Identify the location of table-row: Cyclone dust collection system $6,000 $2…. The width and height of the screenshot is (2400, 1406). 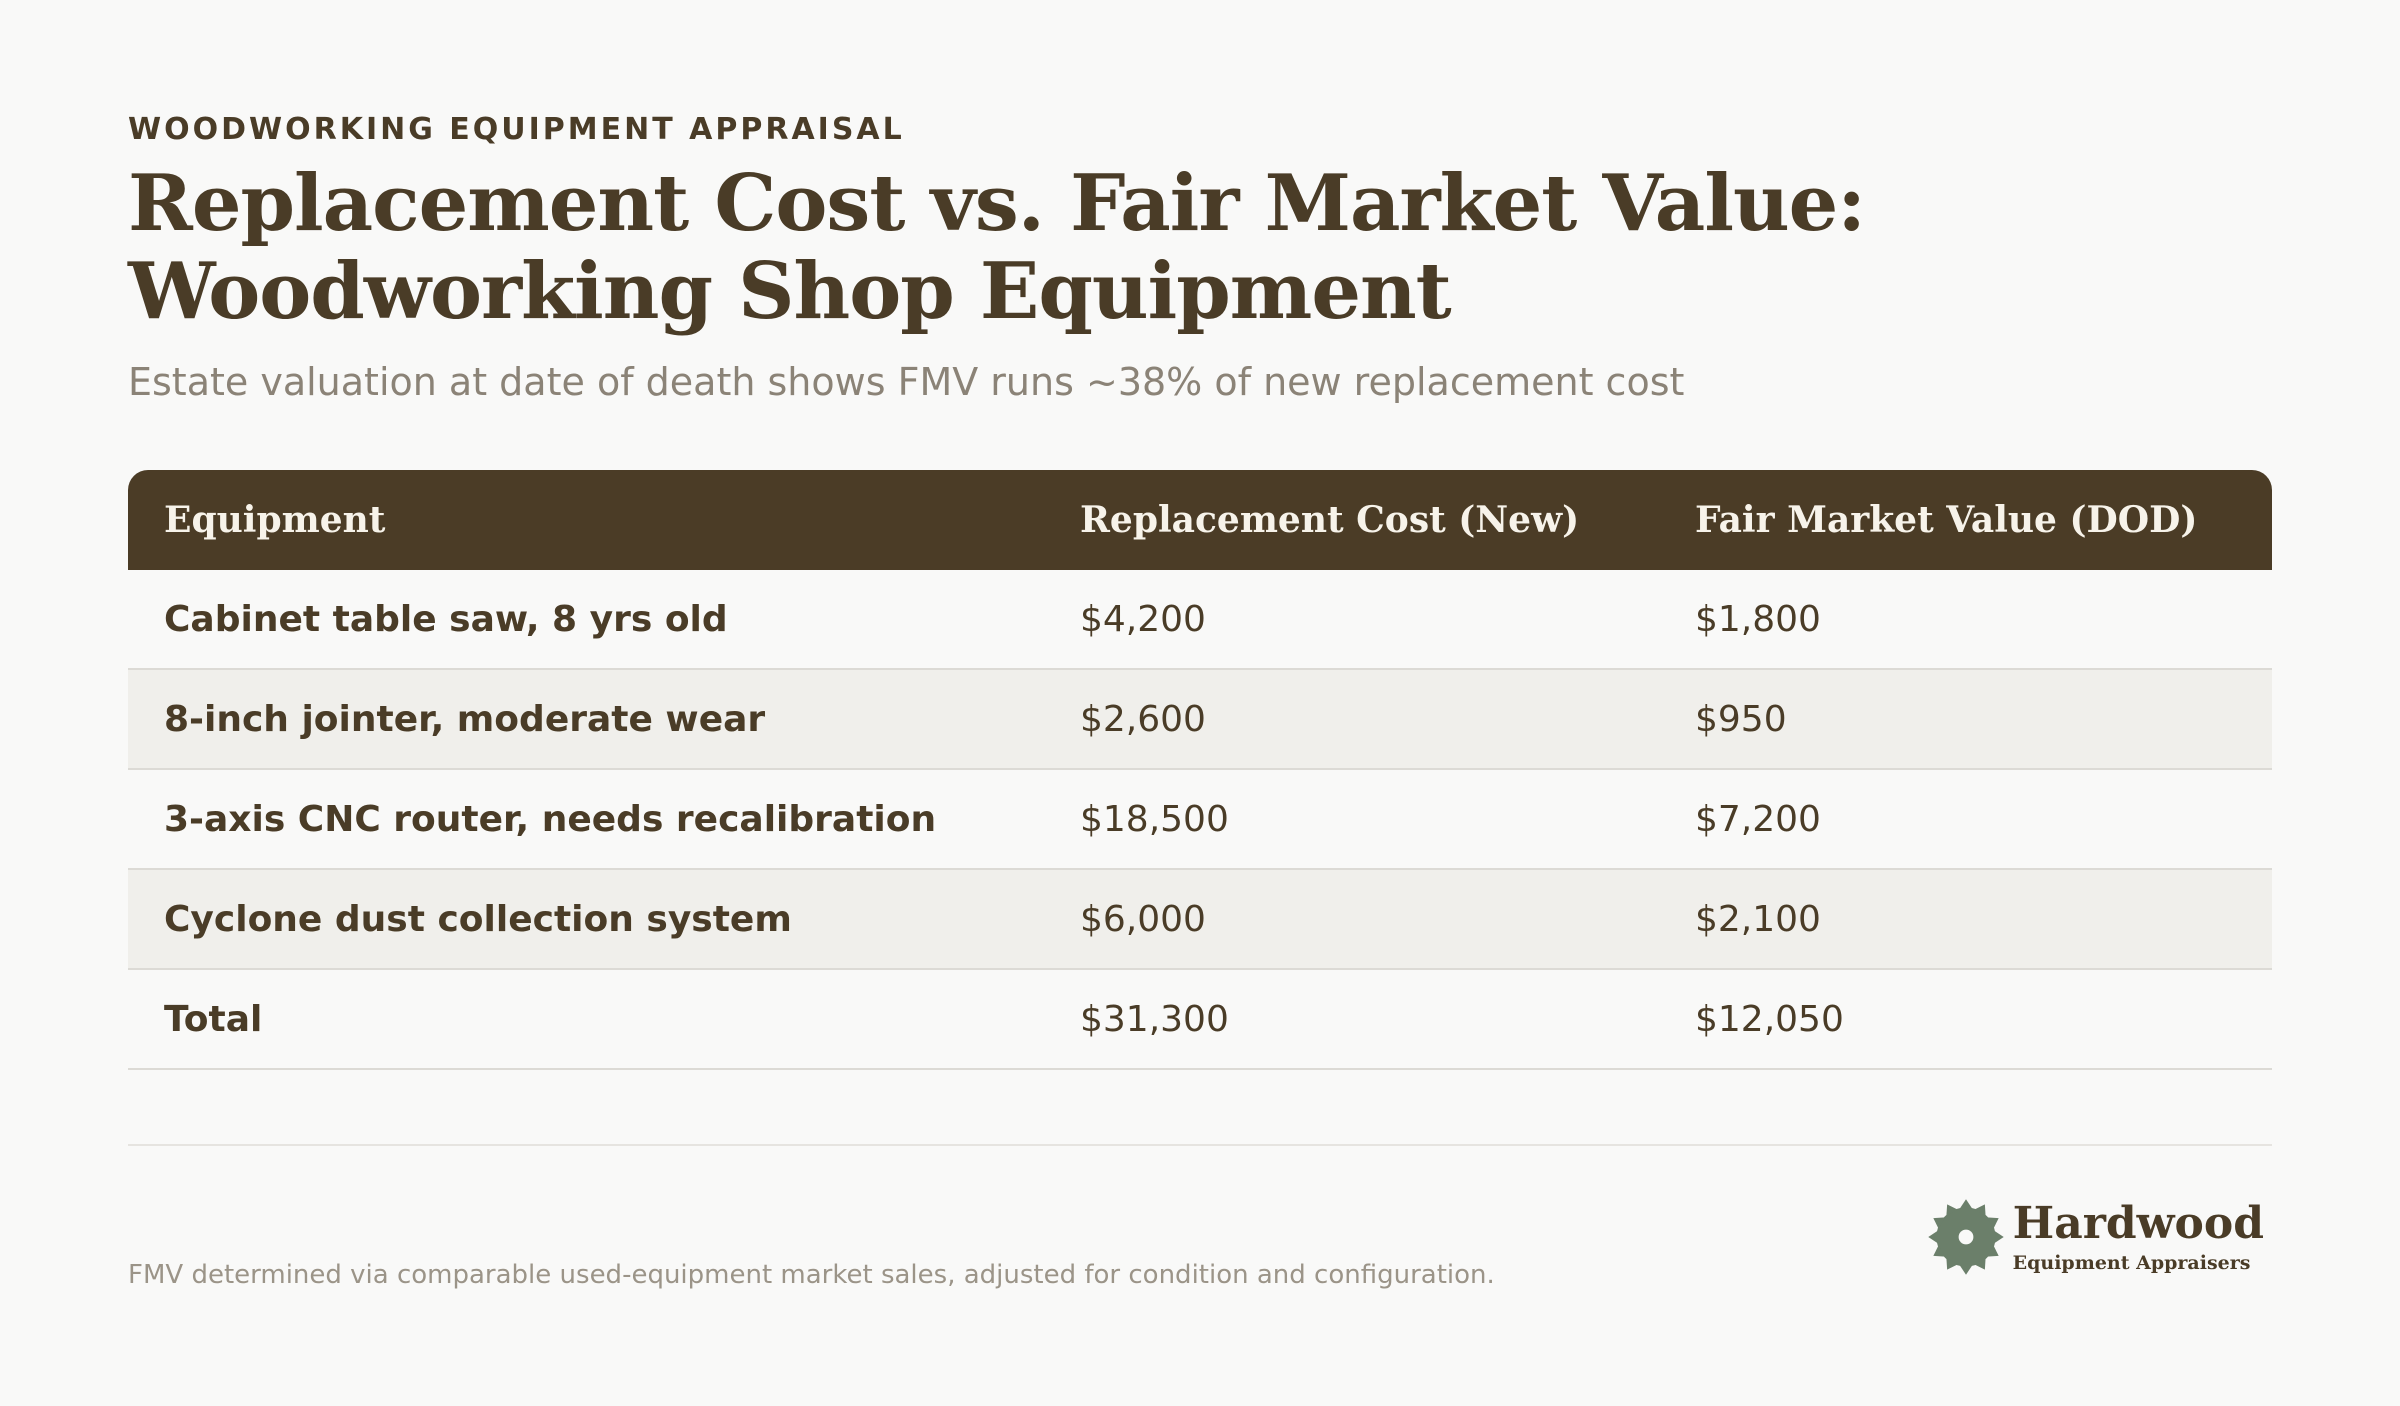
(1200, 920).